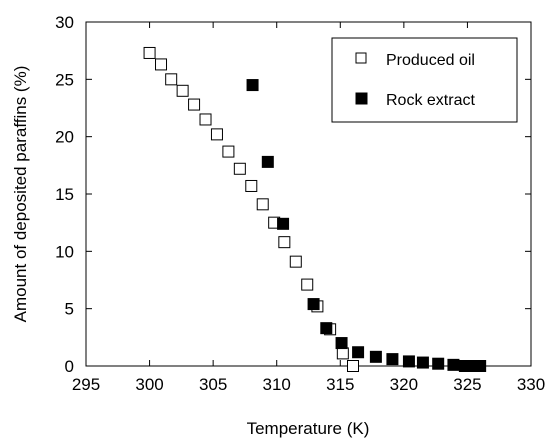 The width and height of the screenshot is (557, 439). Describe the element at coordinates (404, 384) in the screenshot. I see `x-tick-label-320: 320` at that location.